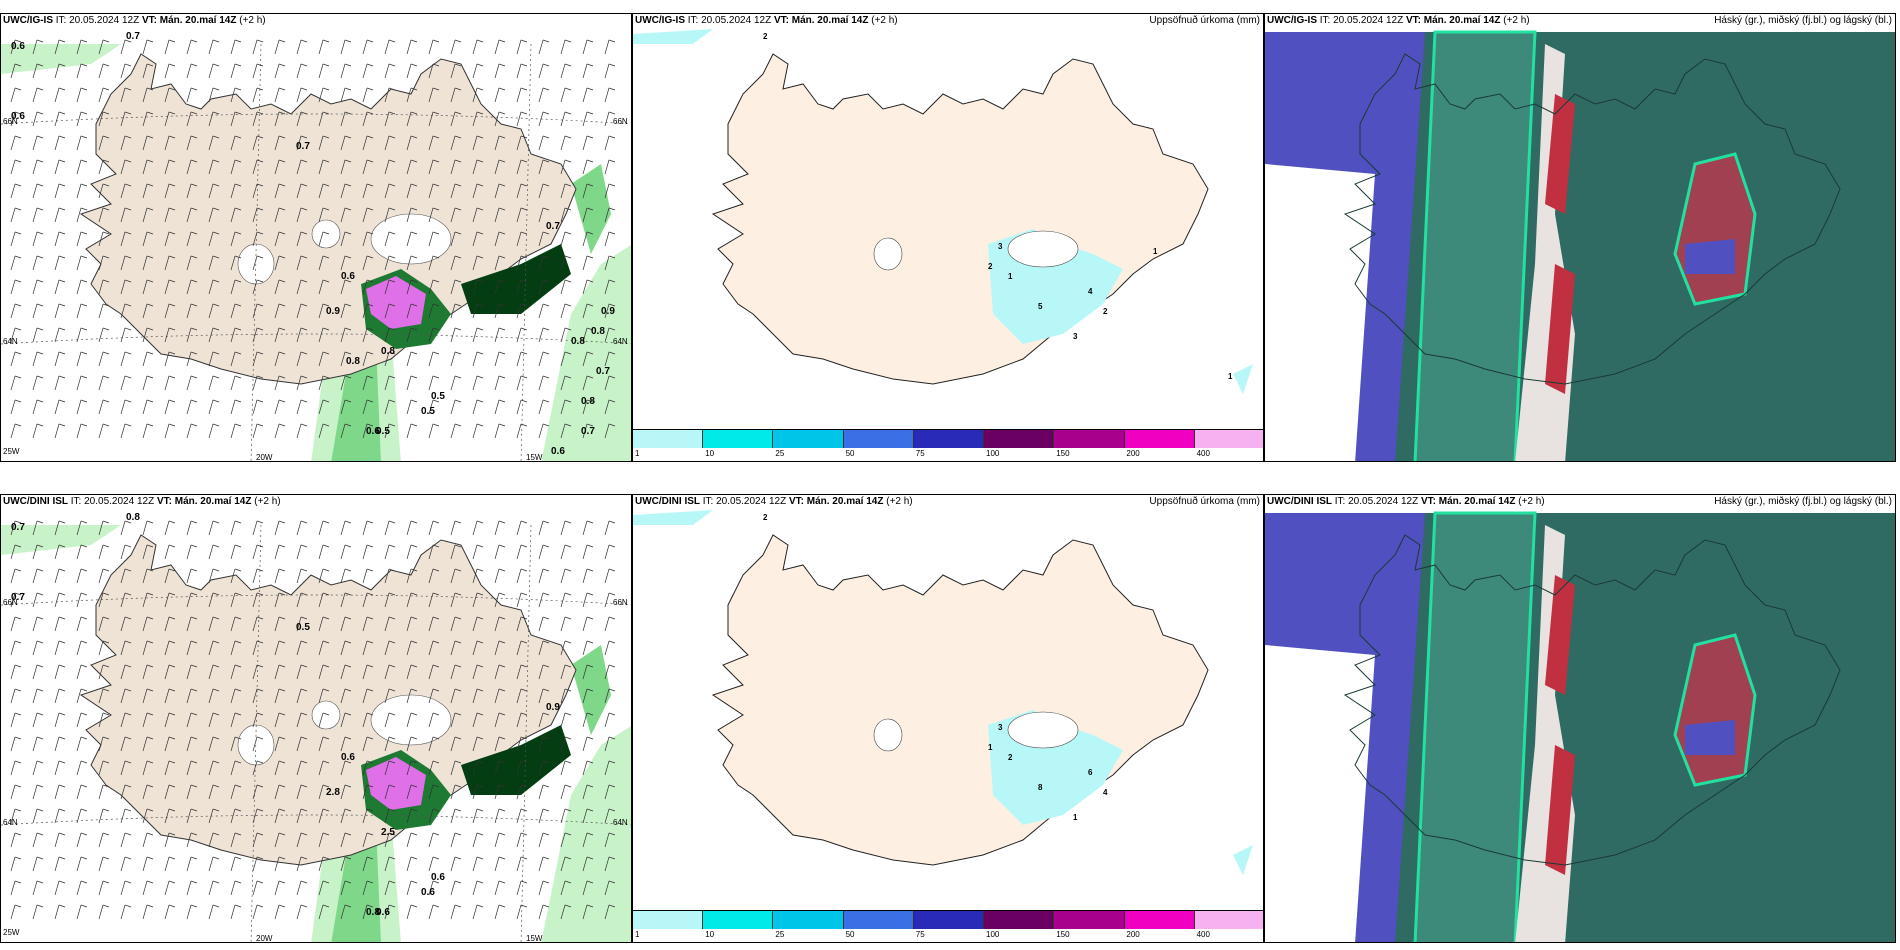 This screenshot has height=950, width=1900. What do you see at coordinates (608, 311) in the screenshot?
I see `cloud-value-label: 0.9` at bounding box center [608, 311].